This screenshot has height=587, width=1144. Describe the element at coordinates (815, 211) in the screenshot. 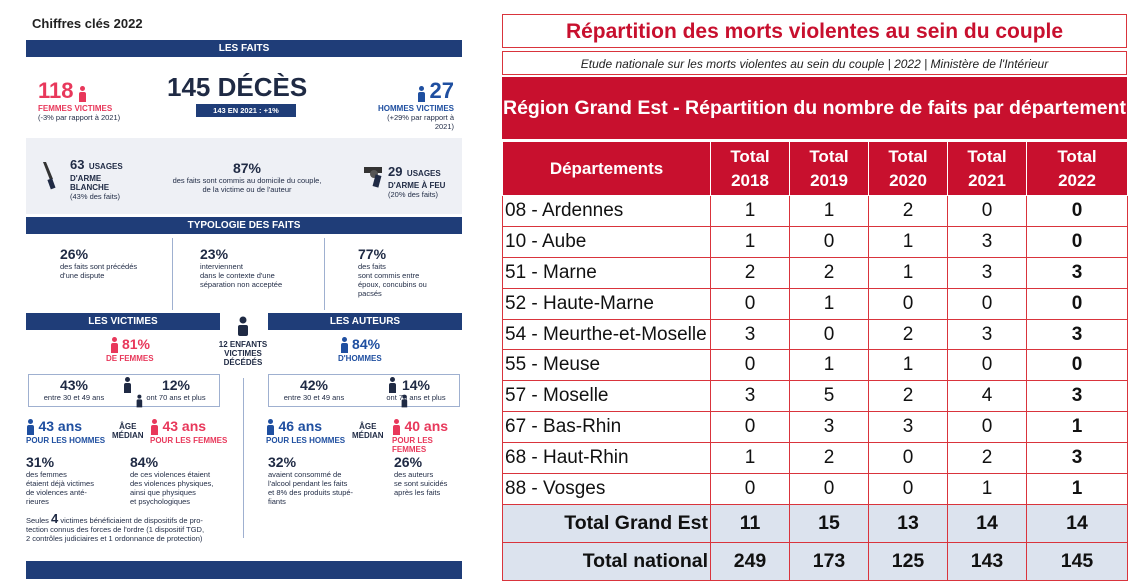

I see `table-row: 08 - Ardennes 1 1 2 0 0` at that location.